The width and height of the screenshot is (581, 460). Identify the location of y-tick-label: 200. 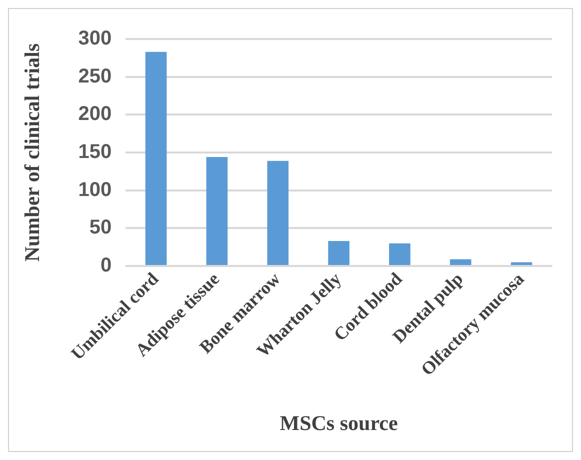
(95, 114).